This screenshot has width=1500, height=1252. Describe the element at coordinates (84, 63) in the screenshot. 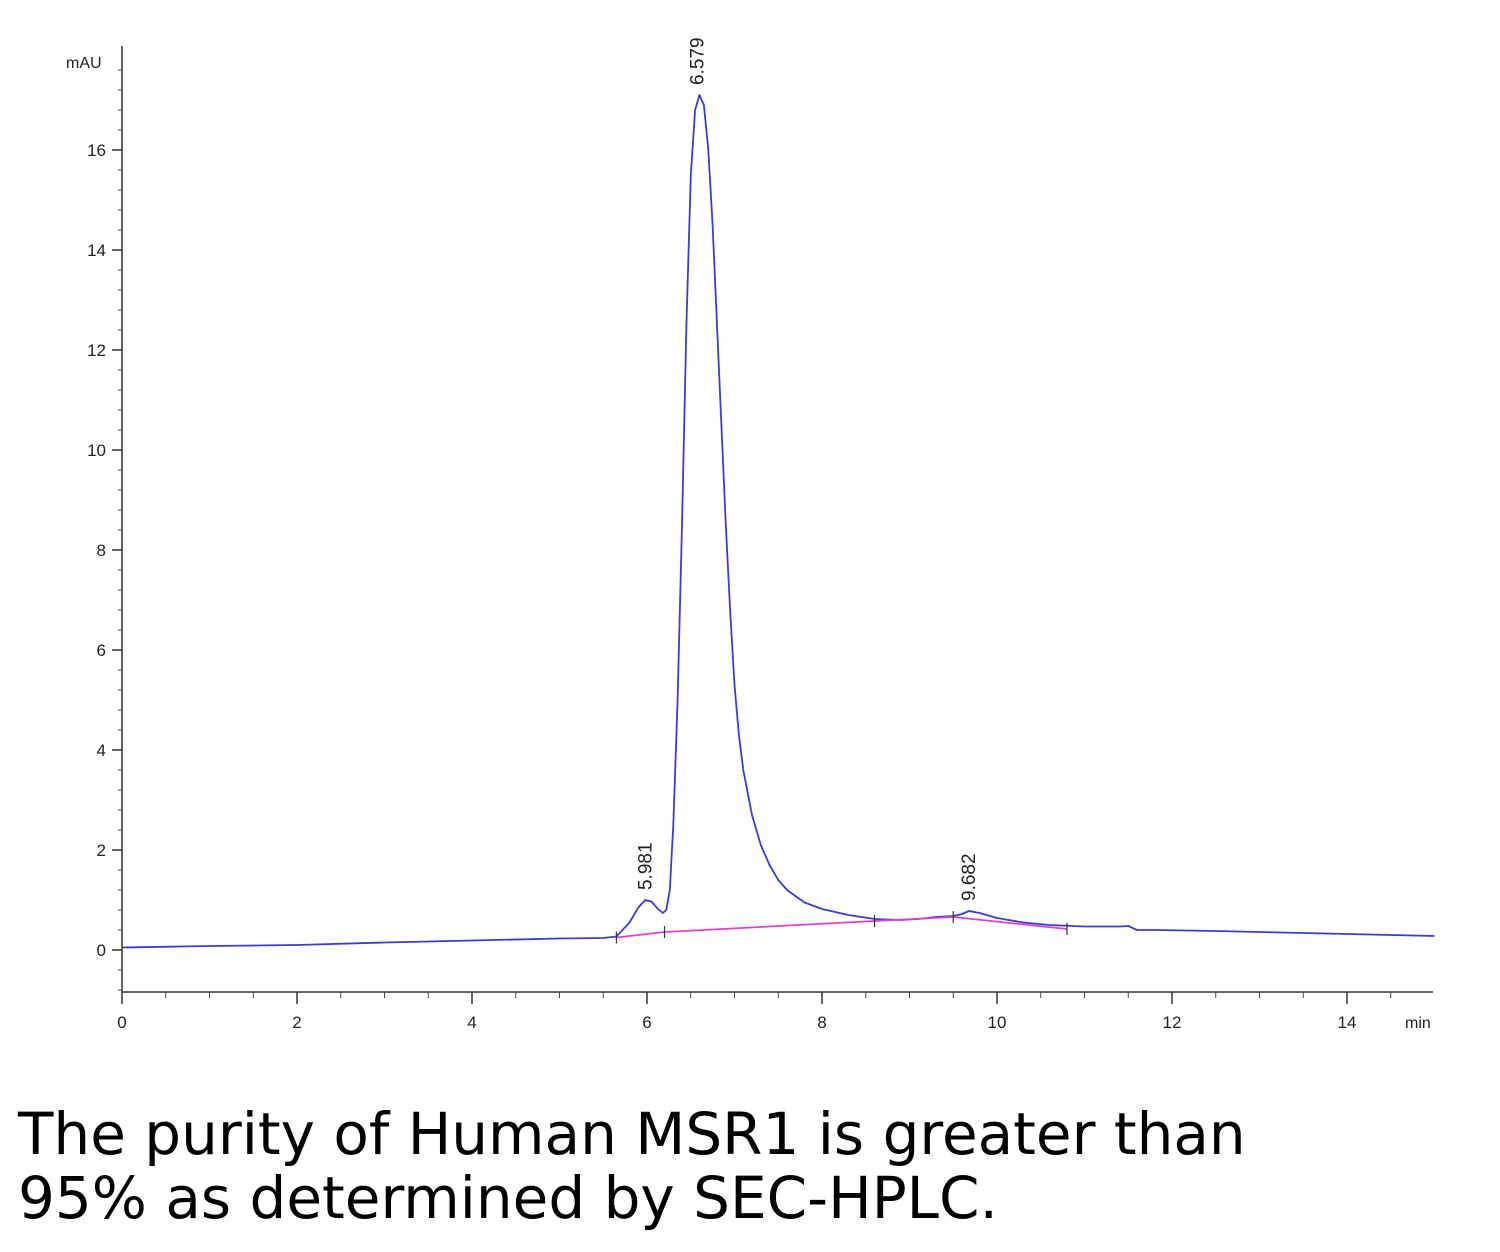

I see `y-axis-label: mAU` at that location.